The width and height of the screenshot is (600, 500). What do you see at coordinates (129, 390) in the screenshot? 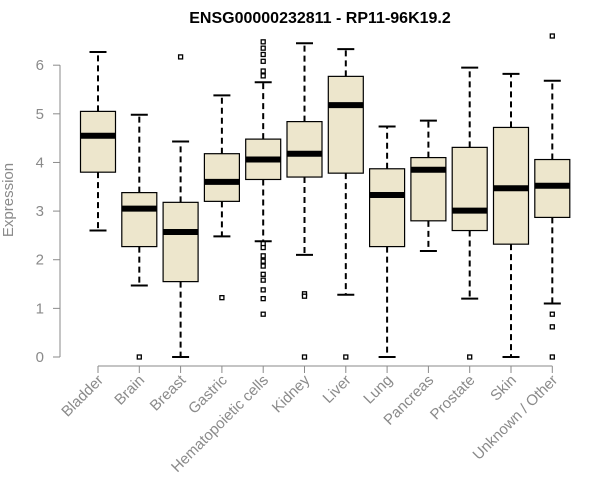
I see `x-tick-label: Brain` at bounding box center [129, 390].